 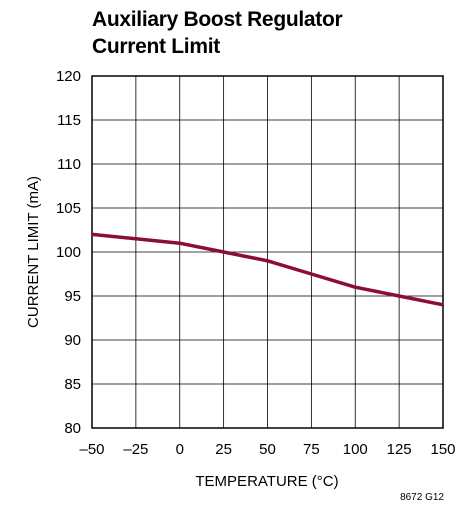 I want to click on y-axis-label: CURRENT LIMIT (mA), so click(x=33, y=252).